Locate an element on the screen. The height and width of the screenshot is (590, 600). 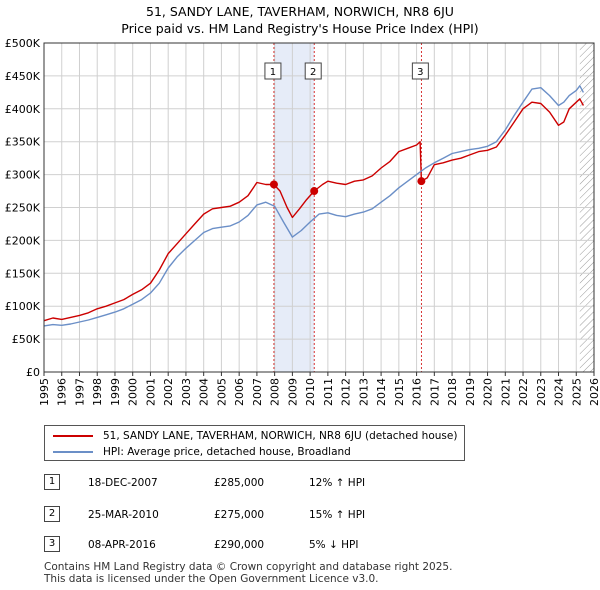
x-tick-label: 2014 is located at coordinates (381, 392).